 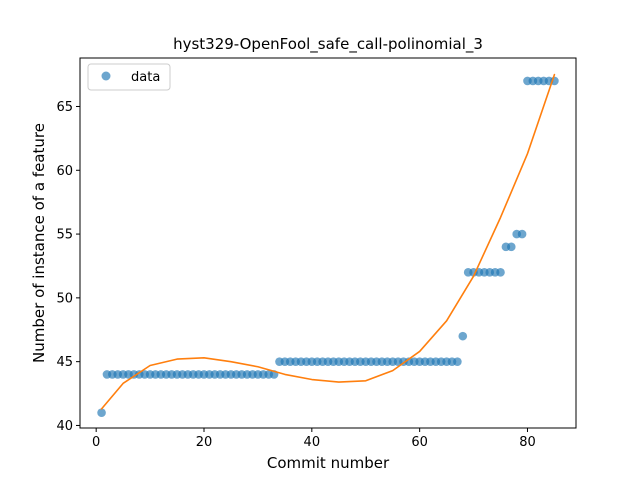 I want to click on x-tick-label: 20, so click(x=204, y=442).